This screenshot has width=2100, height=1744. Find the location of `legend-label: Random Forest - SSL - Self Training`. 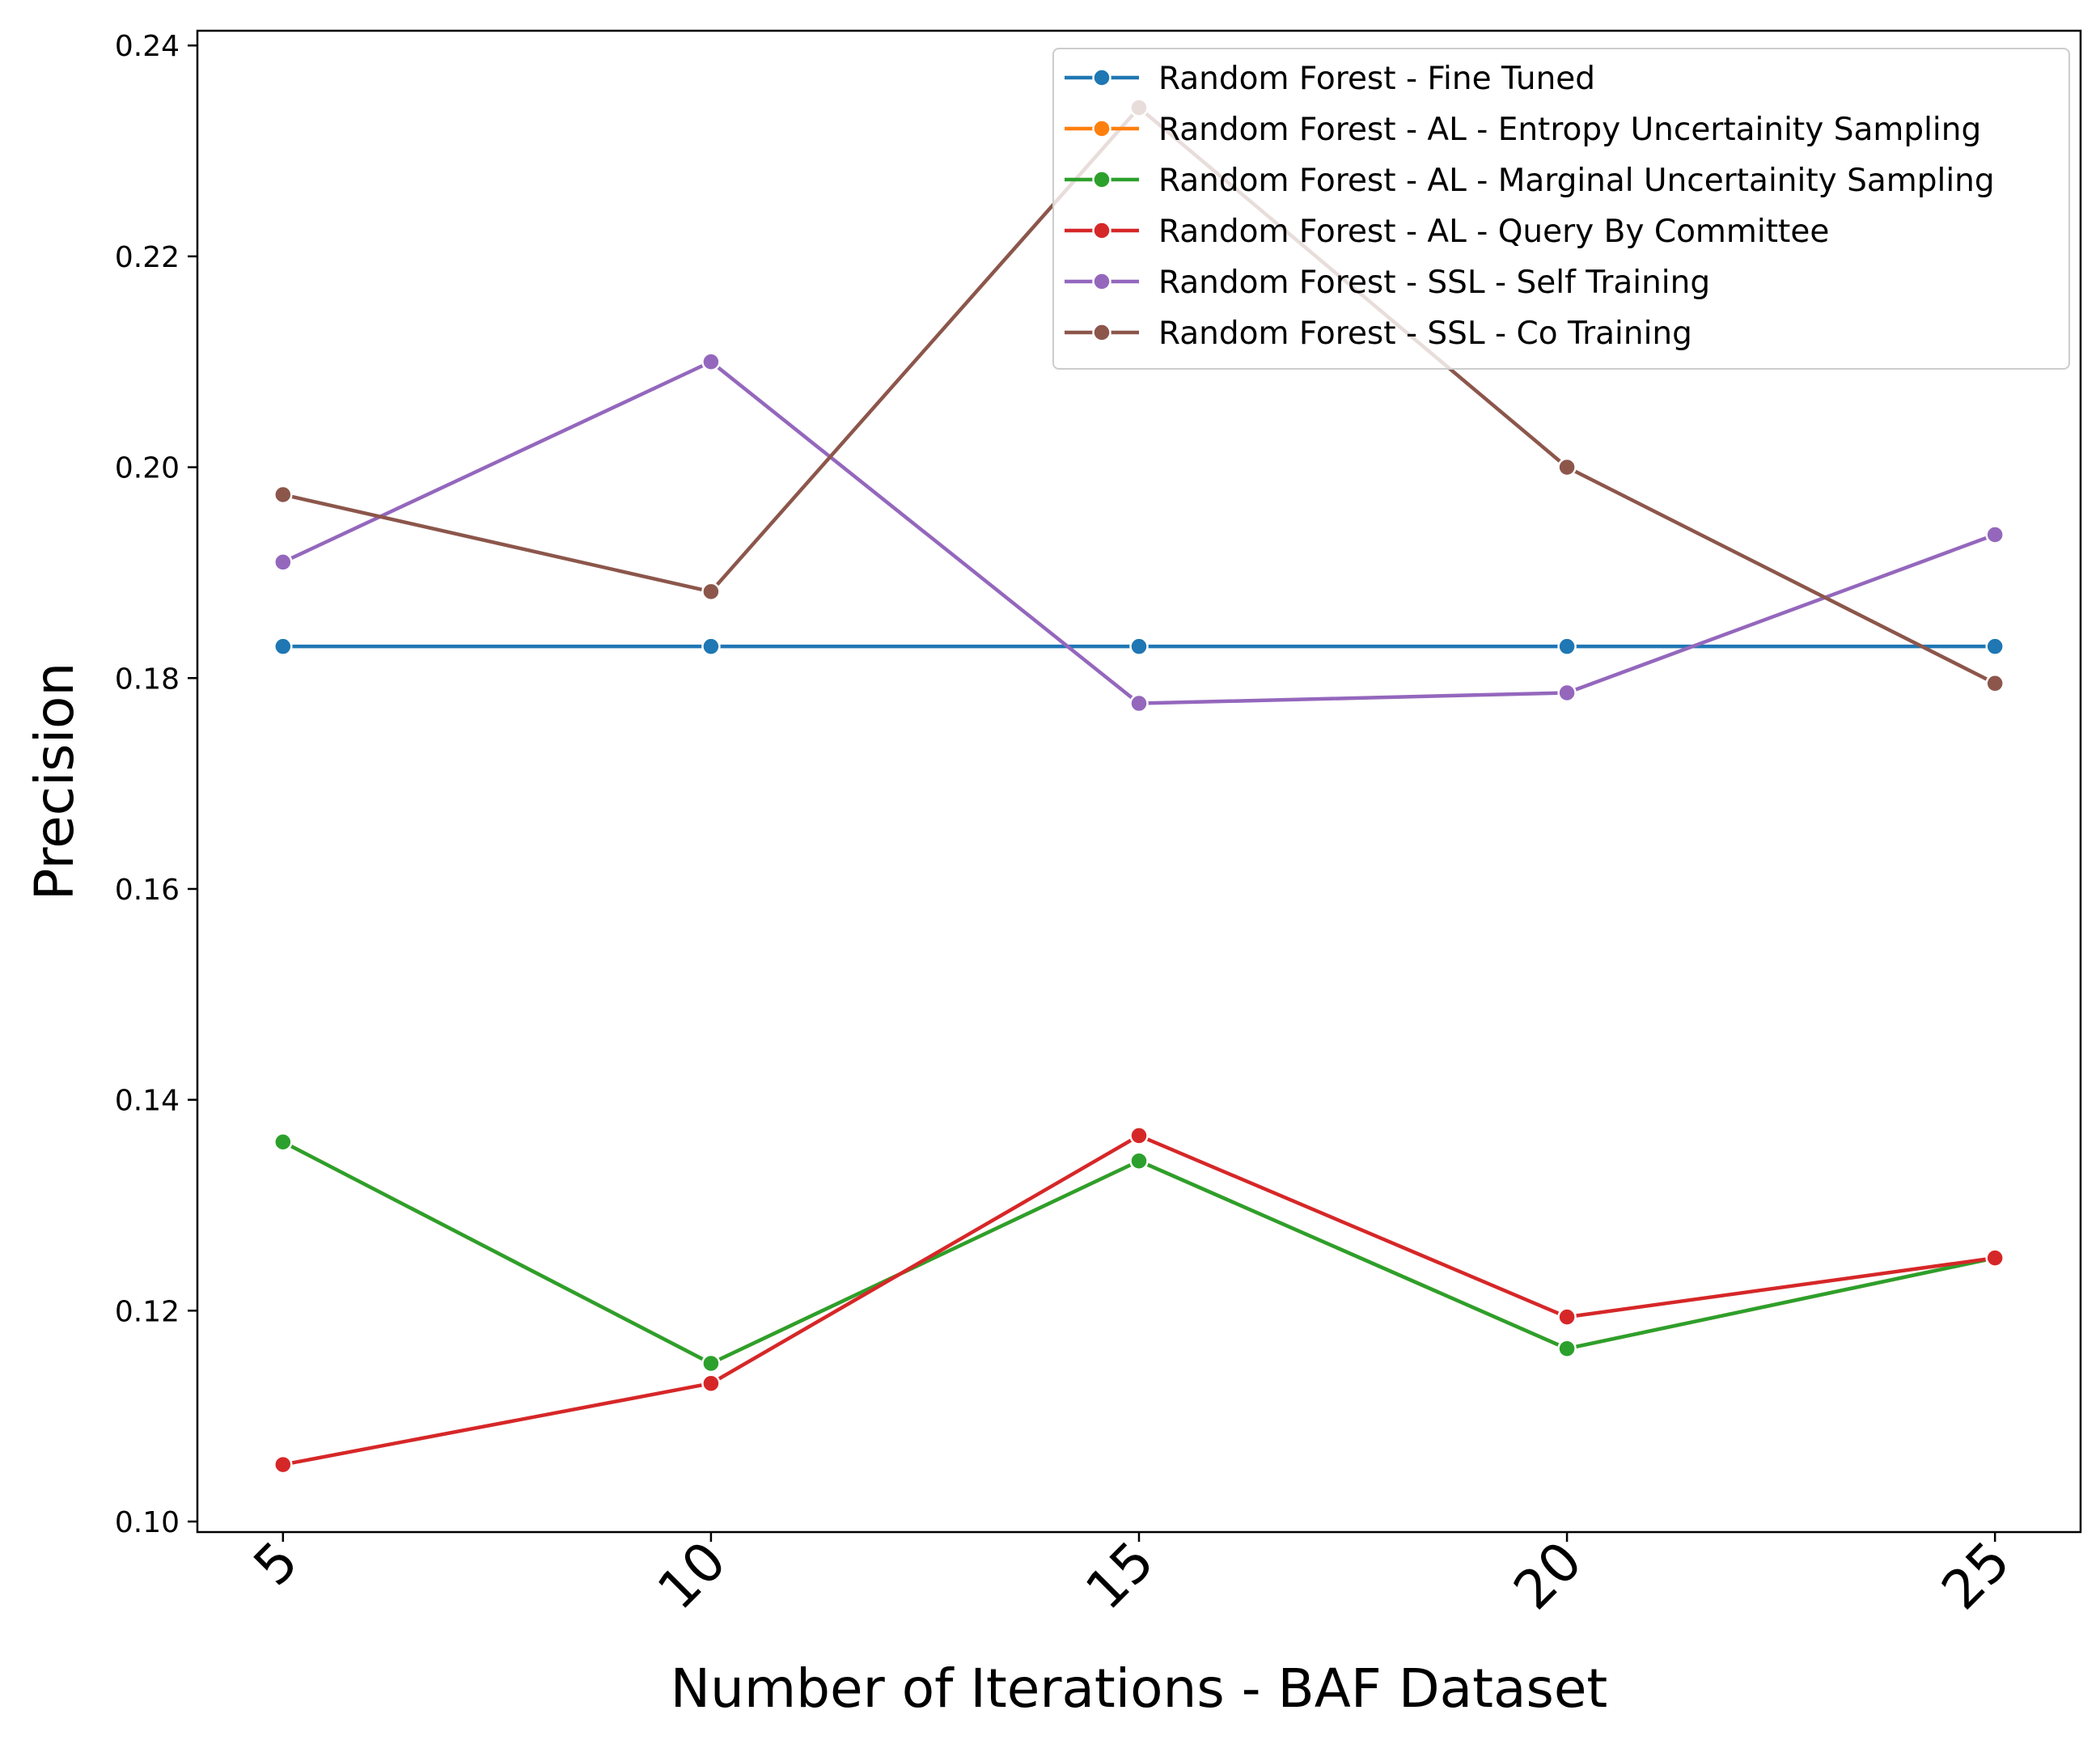

legend-label: Random Forest - SSL - Self Training is located at coordinates (1434, 283).